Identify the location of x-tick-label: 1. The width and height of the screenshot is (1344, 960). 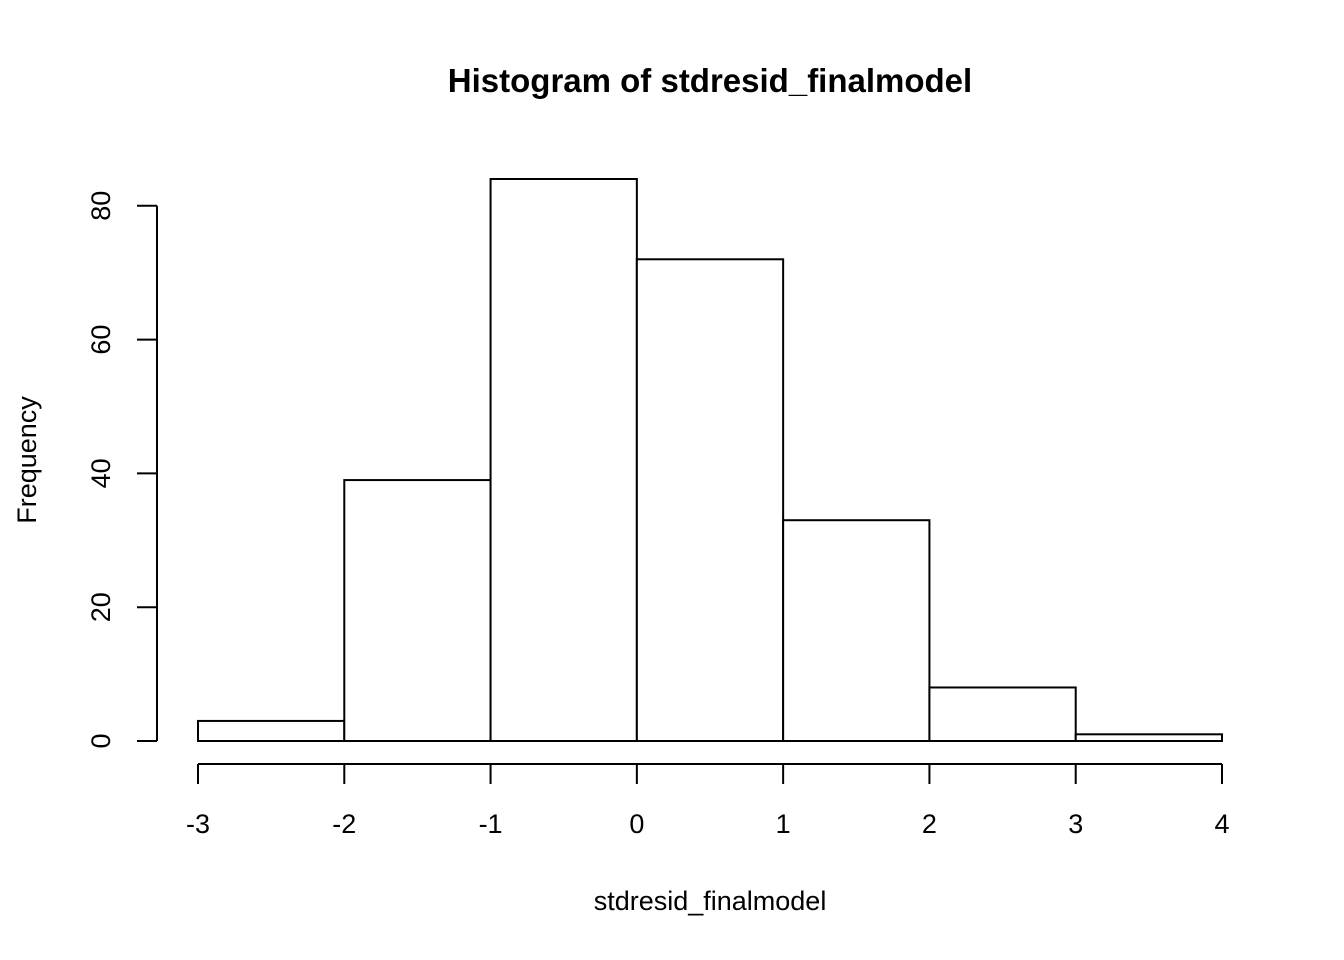
(783, 824).